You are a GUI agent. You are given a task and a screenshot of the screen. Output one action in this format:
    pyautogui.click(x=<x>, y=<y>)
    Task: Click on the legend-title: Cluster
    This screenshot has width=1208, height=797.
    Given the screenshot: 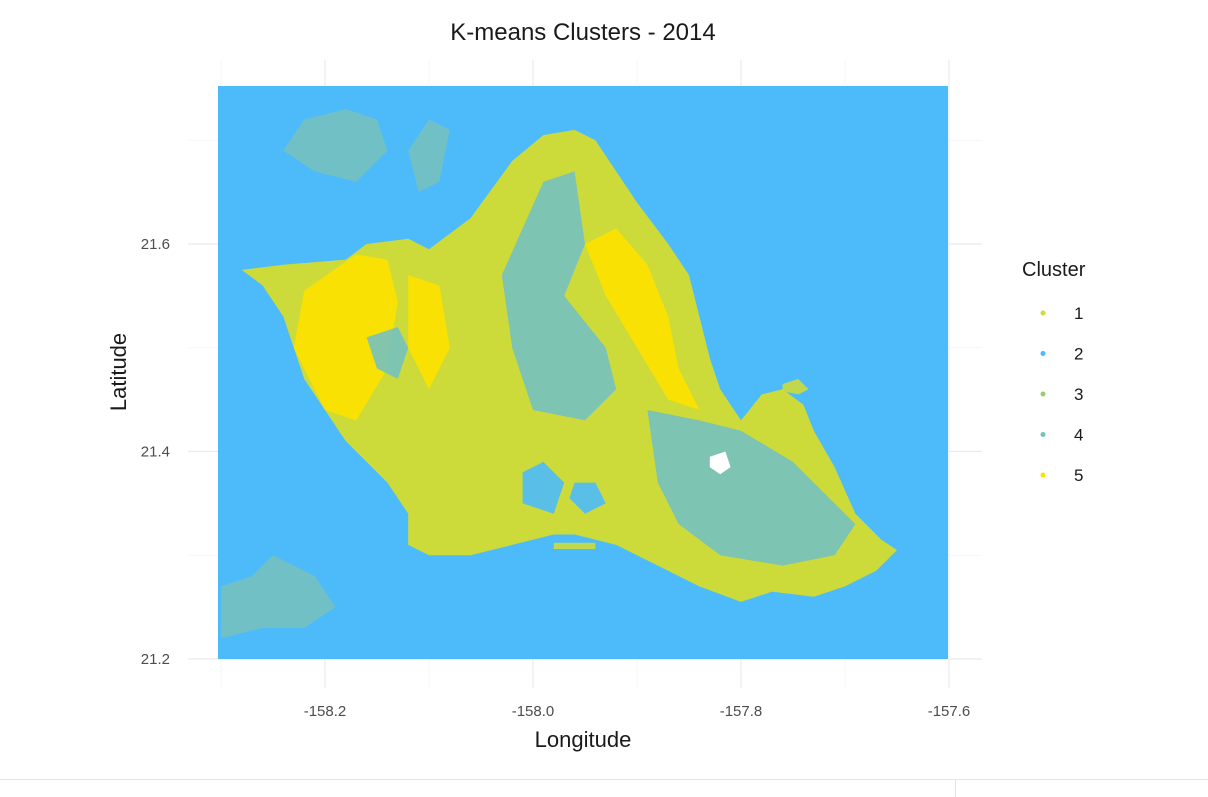 What is the action you would take?
    pyautogui.click(x=1054, y=270)
    